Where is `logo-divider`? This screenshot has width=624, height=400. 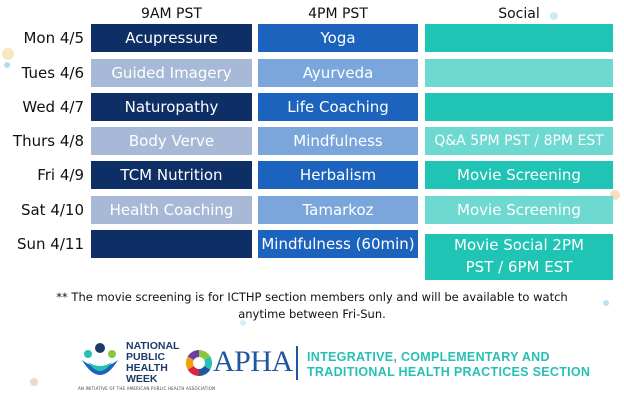
logo-divider is located at coordinates (297, 363).